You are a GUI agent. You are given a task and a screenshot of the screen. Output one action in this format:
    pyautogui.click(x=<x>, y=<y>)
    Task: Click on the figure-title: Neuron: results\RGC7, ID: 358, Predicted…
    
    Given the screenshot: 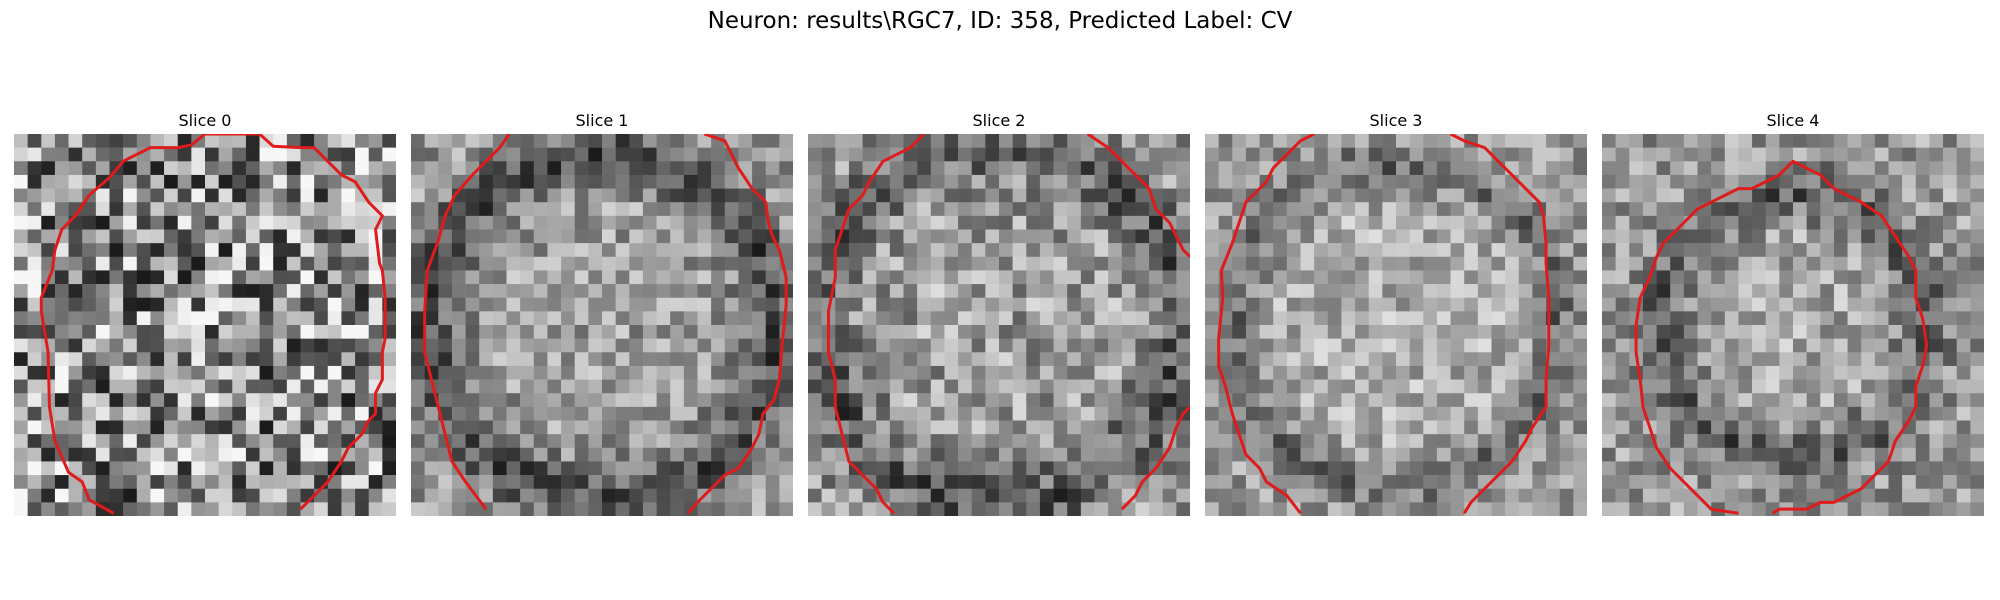 What is the action you would take?
    pyautogui.click(x=1000, y=21)
    